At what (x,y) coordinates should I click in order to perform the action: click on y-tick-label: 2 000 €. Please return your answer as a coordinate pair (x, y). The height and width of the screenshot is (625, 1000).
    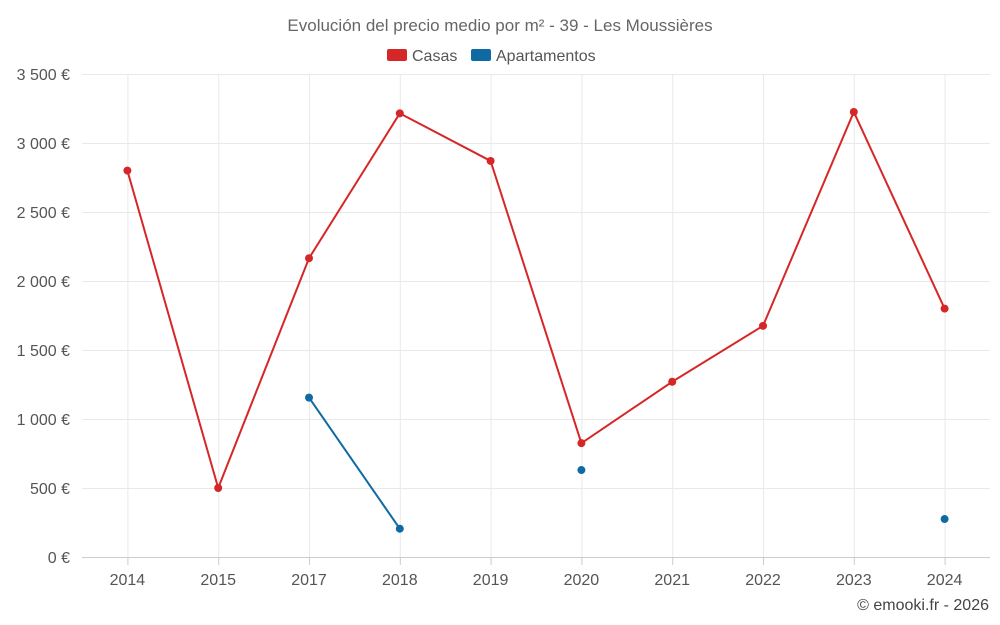
    Looking at the image, I should click on (43, 282).